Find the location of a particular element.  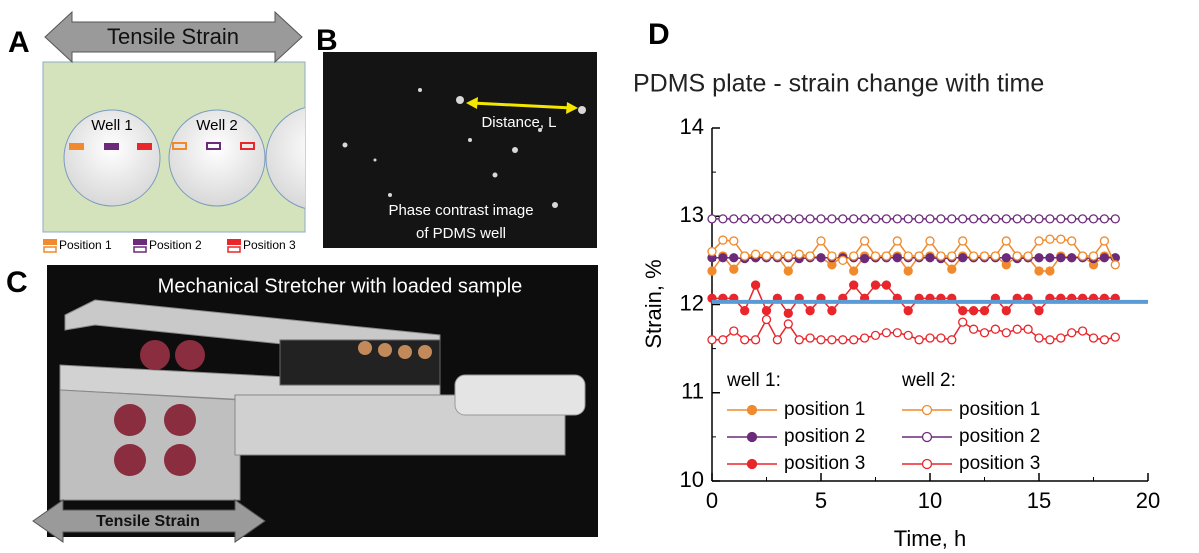

y-tick-label: 13 is located at coordinates (692, 214).